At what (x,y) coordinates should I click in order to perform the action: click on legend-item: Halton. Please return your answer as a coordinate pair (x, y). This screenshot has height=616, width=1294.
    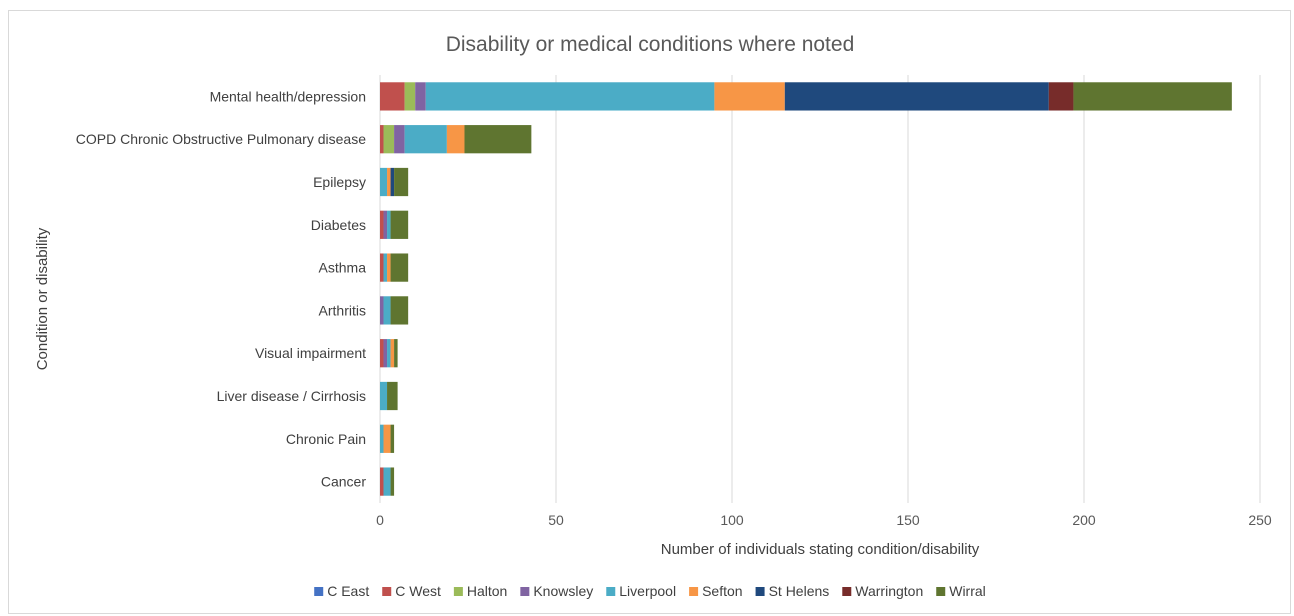
    Looking at the image, I should click on (480, 591).